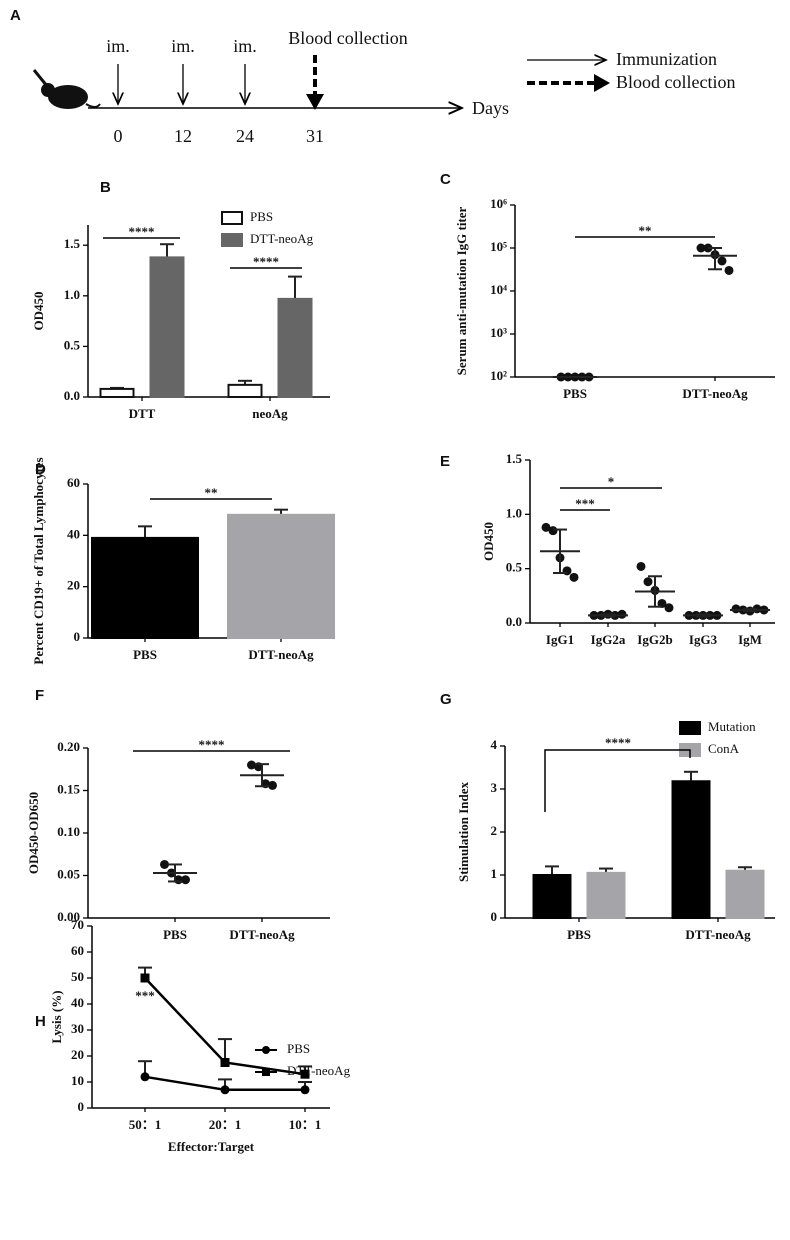  What do you see at coordinates (498, 246) in the screenshot?
I see `y-tick-label: 10⁵` at bounding box center [498, 246].